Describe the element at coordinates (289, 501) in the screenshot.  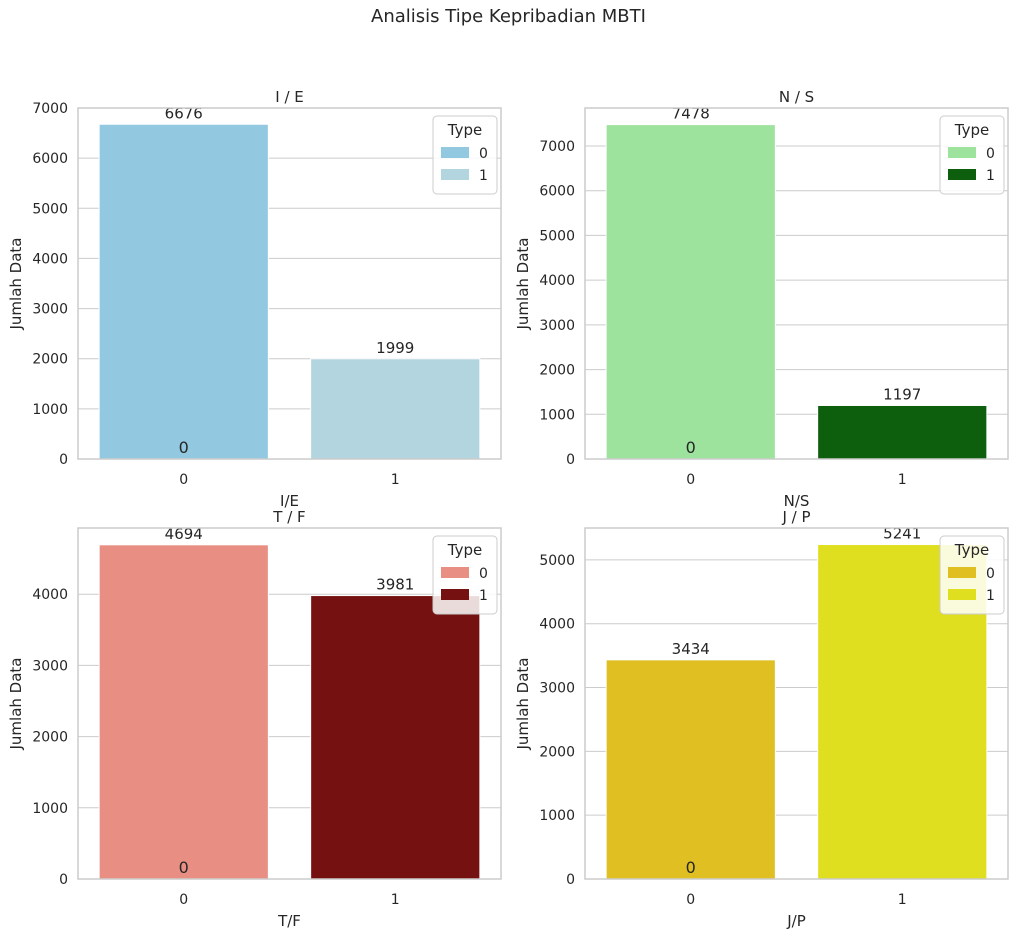
I see `x-axis-label: I/E` at that location.